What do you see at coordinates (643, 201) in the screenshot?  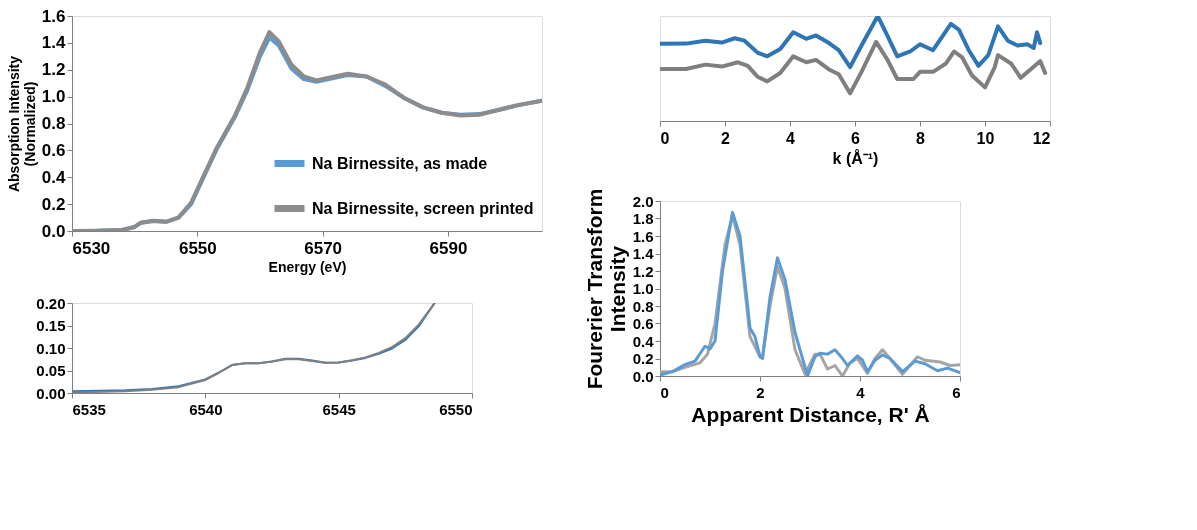 I see `y-tick-label: 2.0` at bounding box center [643, 201].